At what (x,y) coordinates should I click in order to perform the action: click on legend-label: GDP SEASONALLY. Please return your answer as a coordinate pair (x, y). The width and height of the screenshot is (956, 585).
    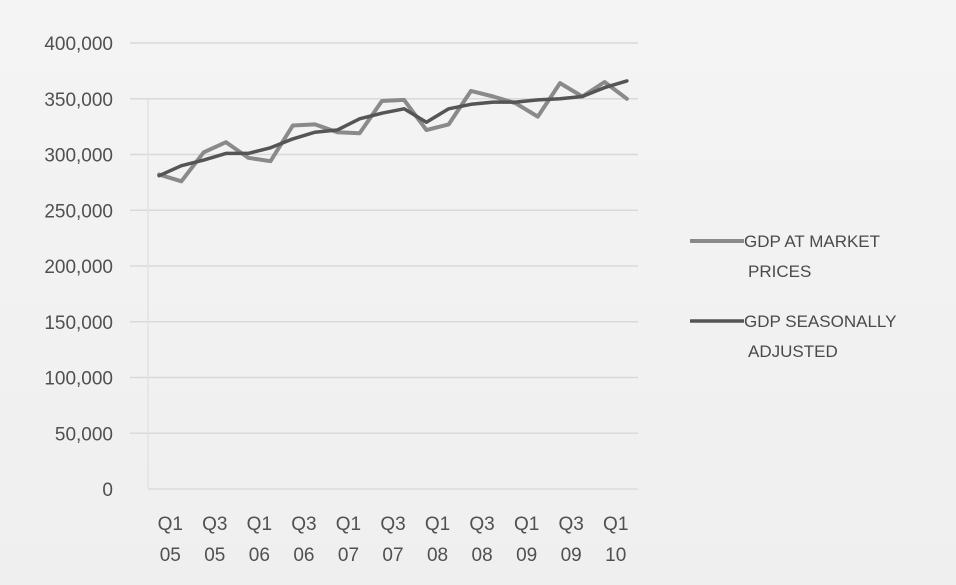
    Looking at the image, I should click on (820, 321).